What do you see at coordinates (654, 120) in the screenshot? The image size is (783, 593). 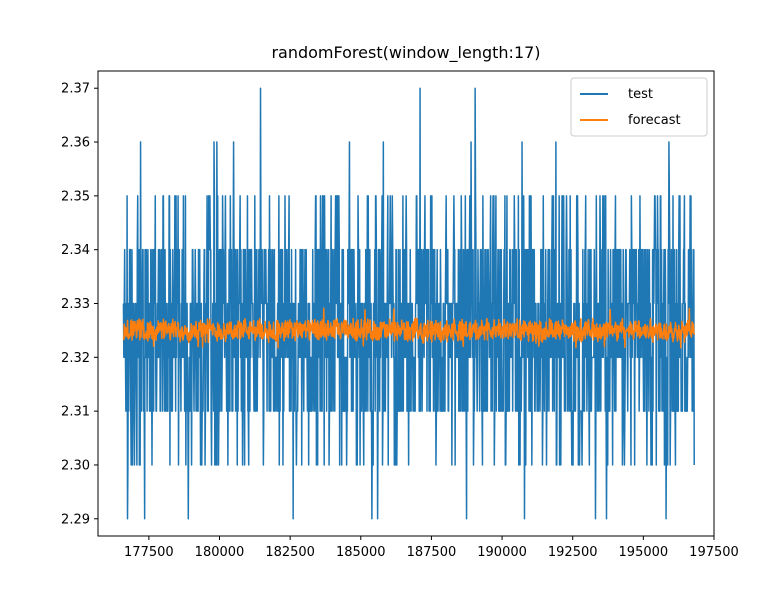 I see `legend-label-forecast: forecast` at bounding box center [654, 120].